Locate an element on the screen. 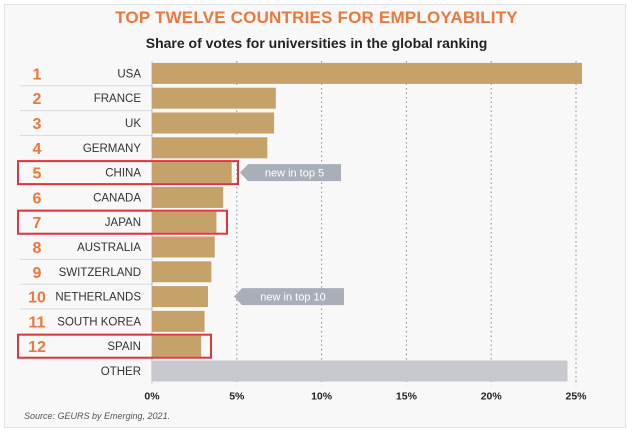 The image size is (633, 435). rank-label: 3 is located at coordinates (37, 124).